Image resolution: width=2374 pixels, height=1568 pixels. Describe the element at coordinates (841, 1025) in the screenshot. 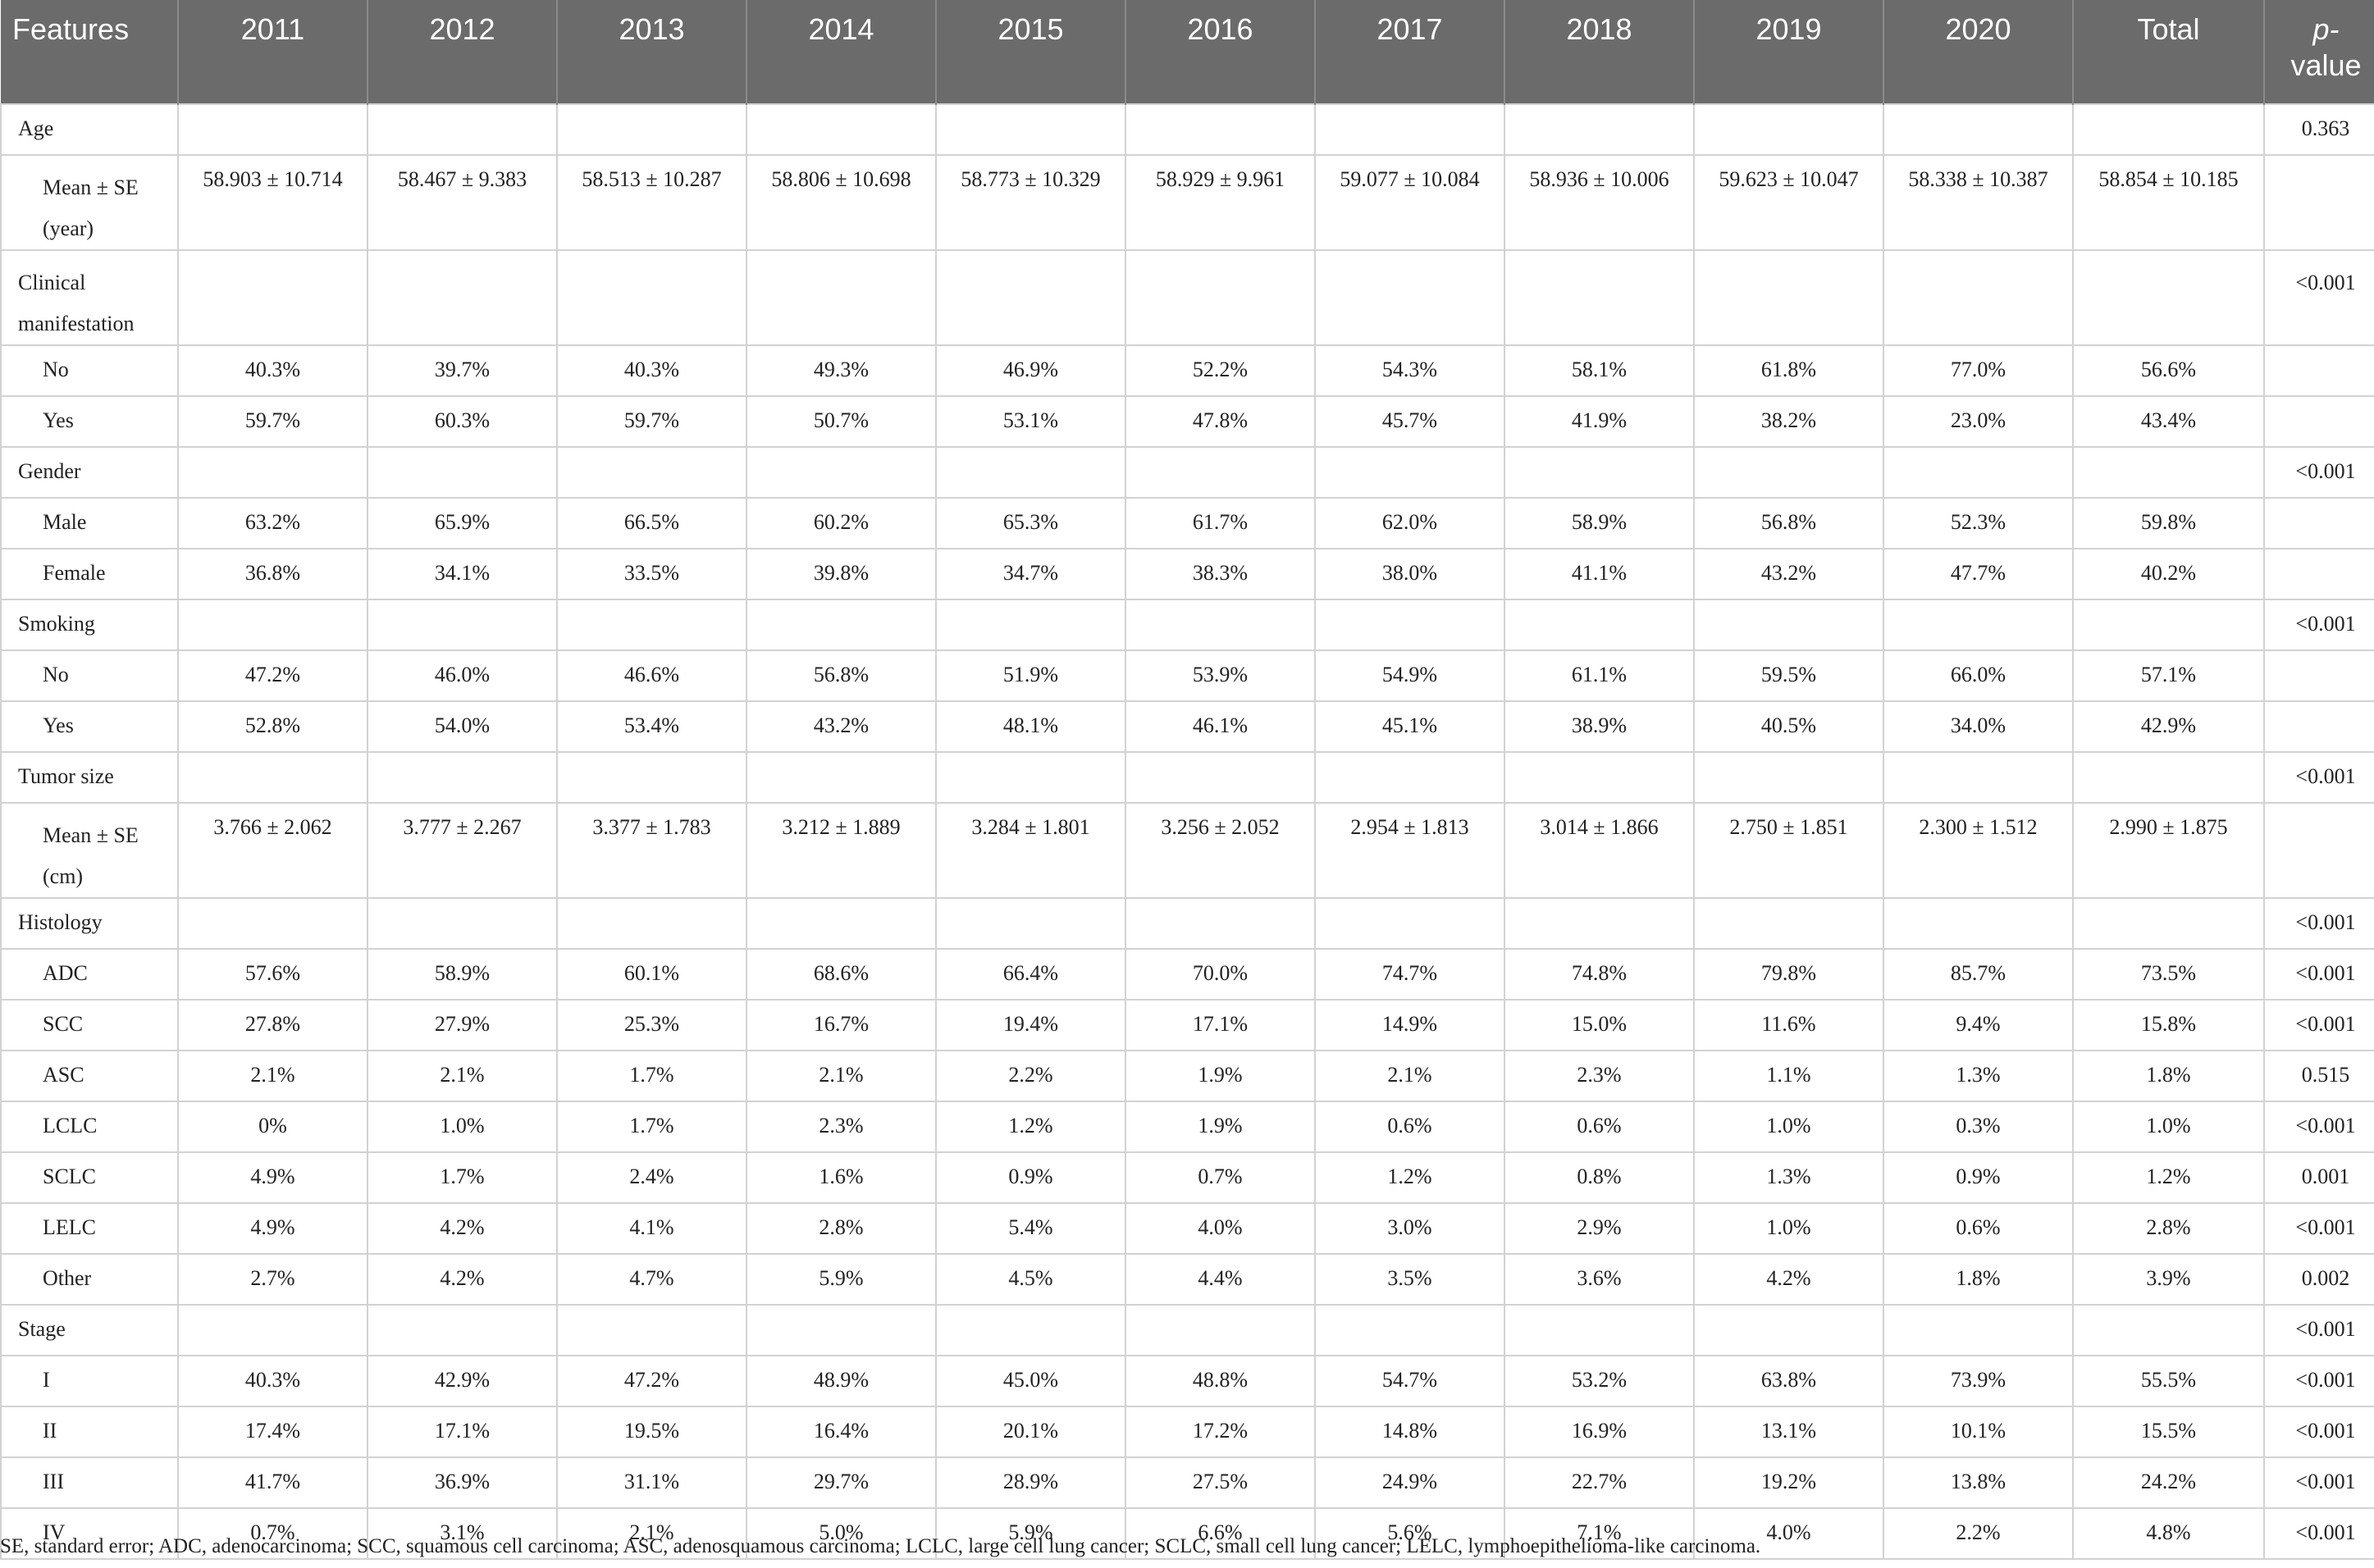

I see `cell-year-value: 16.7%` at that location.